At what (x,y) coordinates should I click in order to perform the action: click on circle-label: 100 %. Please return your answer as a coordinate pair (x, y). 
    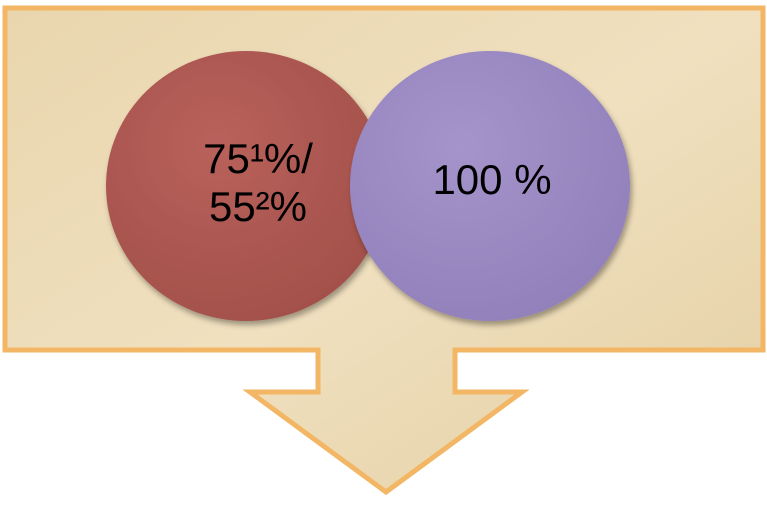
    Looking at the image, I should click on (491, 179).